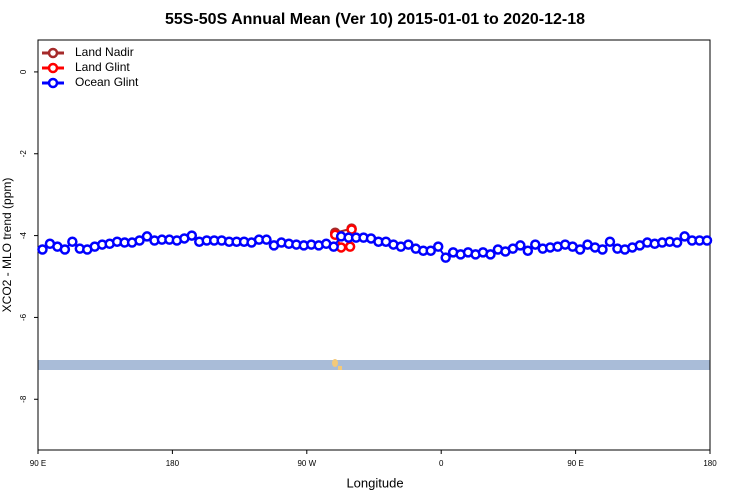  Describe the element at coordinates (23, 154) in the screenshot. I see `y-tick-label: -2` at that location.